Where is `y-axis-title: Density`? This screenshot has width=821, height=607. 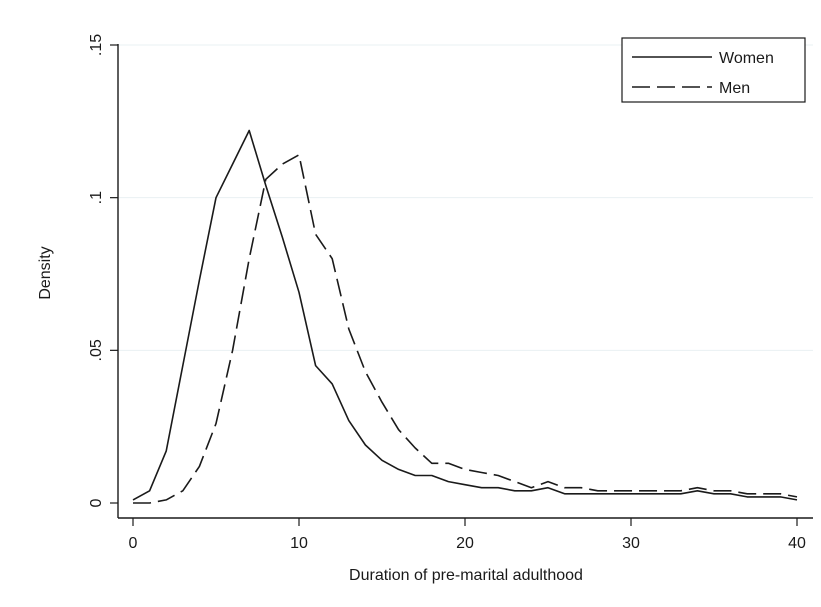 y-axis-title: Density is located at coordinates (45, 272).